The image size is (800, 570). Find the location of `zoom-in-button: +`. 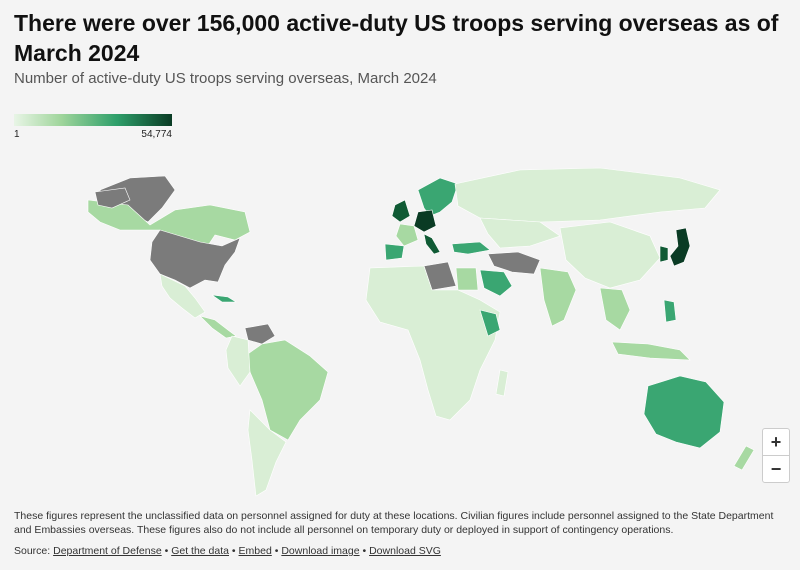

zoom-in-button: + is located at coordinates (776, 442).